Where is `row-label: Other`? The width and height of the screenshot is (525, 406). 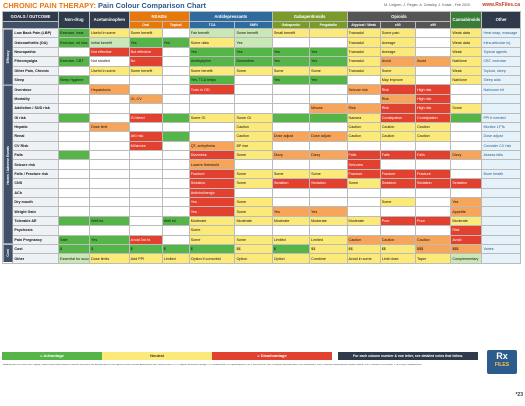
row-label: Other is located at coordinates (36, 258).